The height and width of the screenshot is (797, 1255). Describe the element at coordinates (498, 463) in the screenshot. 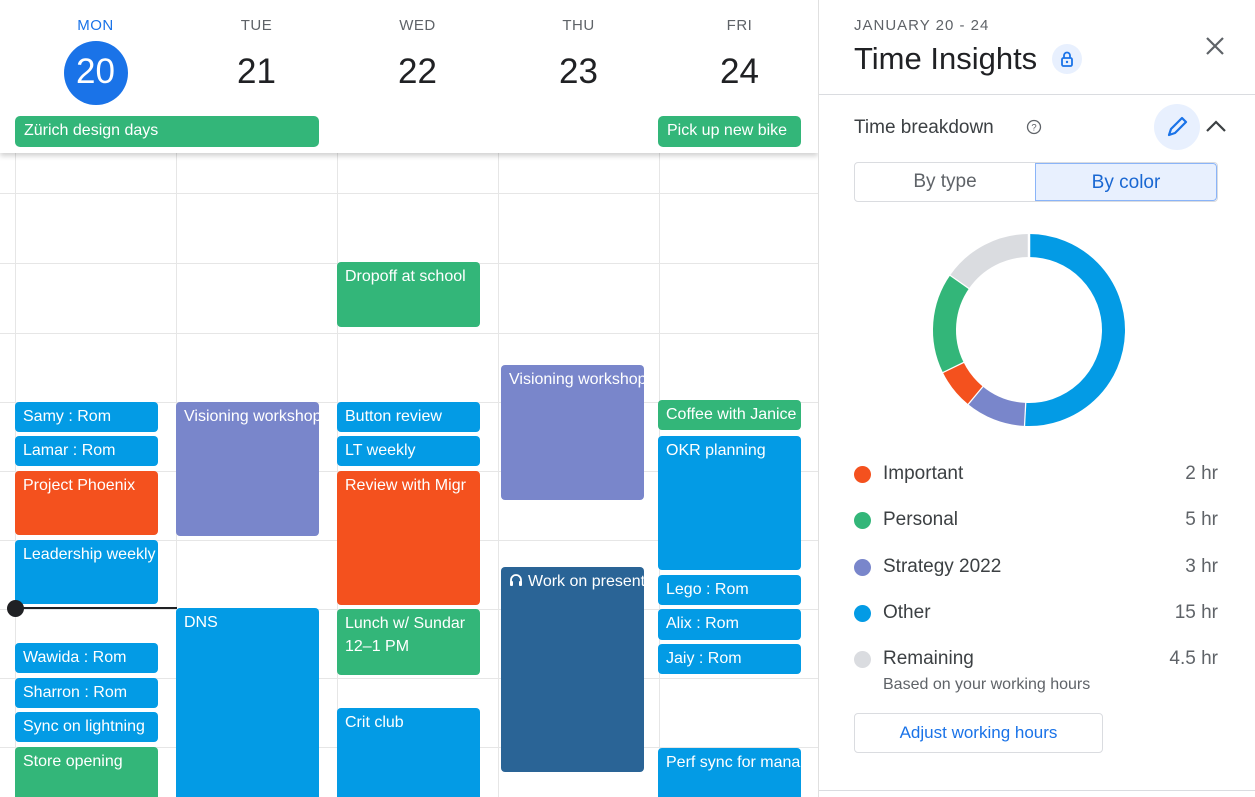

I see `day-column-divider` at that location.